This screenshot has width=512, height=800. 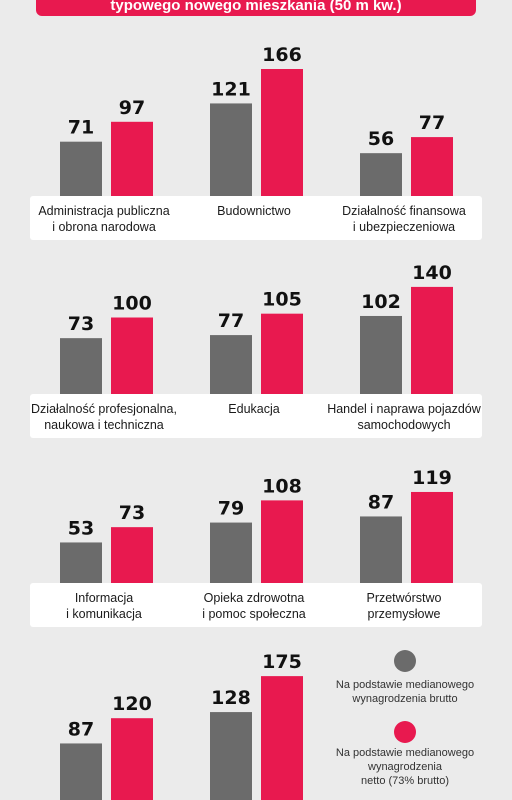 I want to click on value-label-brutto-4: 77, so click(x=231, y=321).